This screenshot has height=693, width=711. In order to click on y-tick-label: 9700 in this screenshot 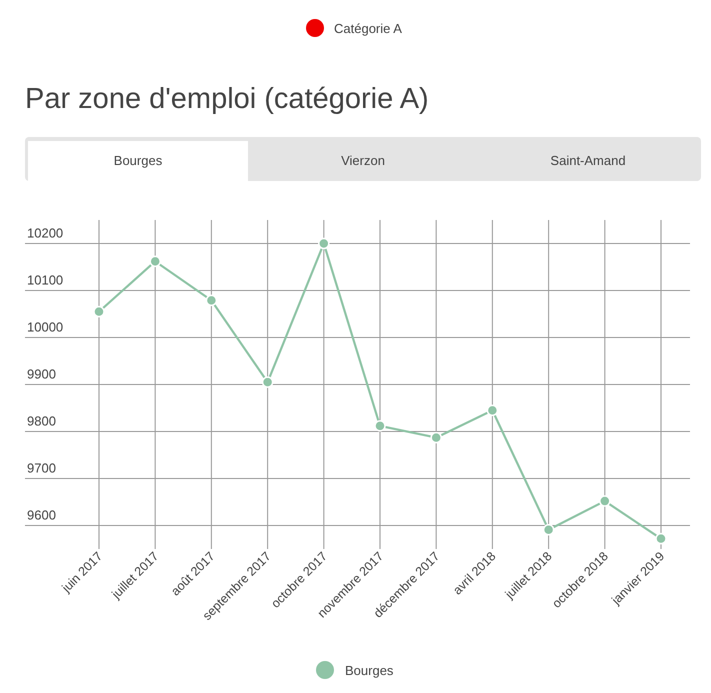, I will do `click(41, 468)`.